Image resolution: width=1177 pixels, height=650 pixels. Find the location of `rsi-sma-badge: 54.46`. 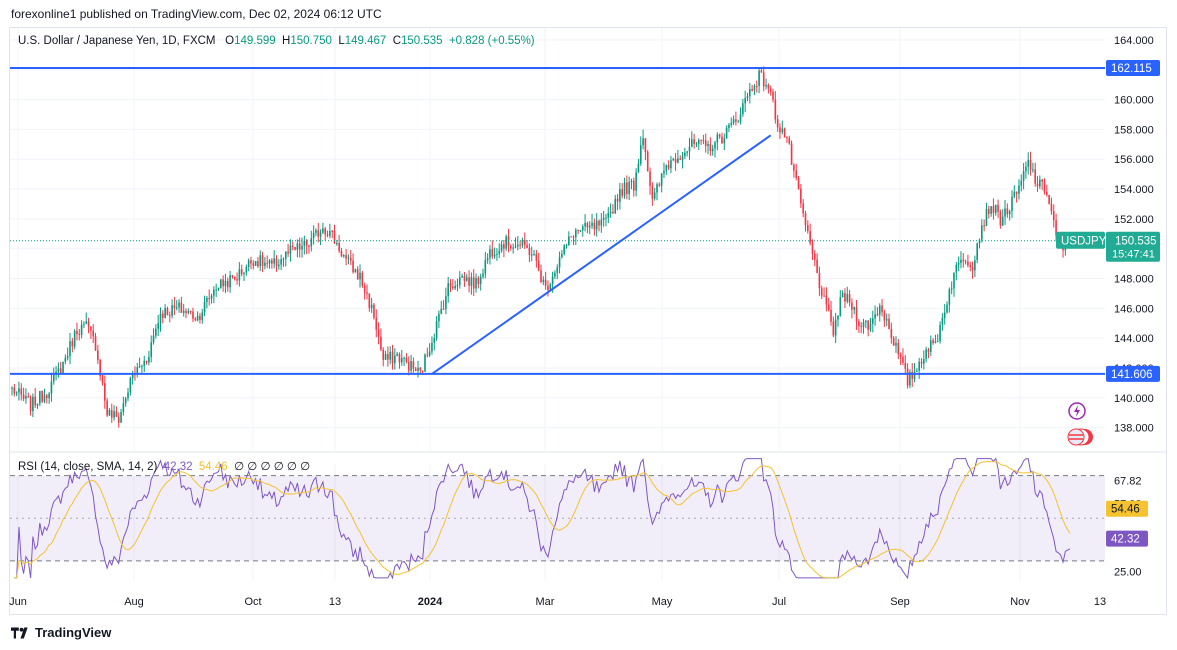

rsi-sma-badge: 54.46 is located at coordinates (1125, 510).